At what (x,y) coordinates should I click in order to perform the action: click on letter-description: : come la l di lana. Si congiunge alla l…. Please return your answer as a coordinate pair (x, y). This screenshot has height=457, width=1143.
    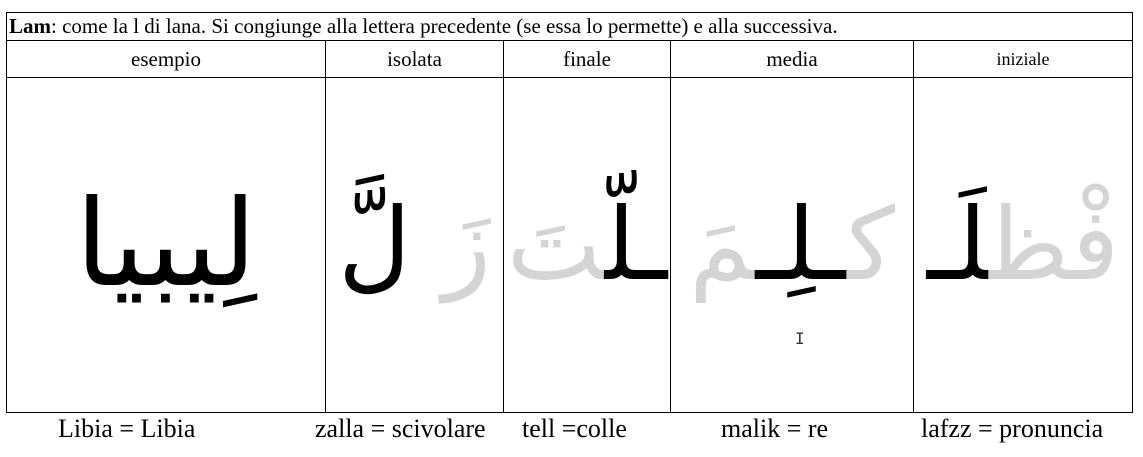
    Looking at the image, I should click on (444, 26).